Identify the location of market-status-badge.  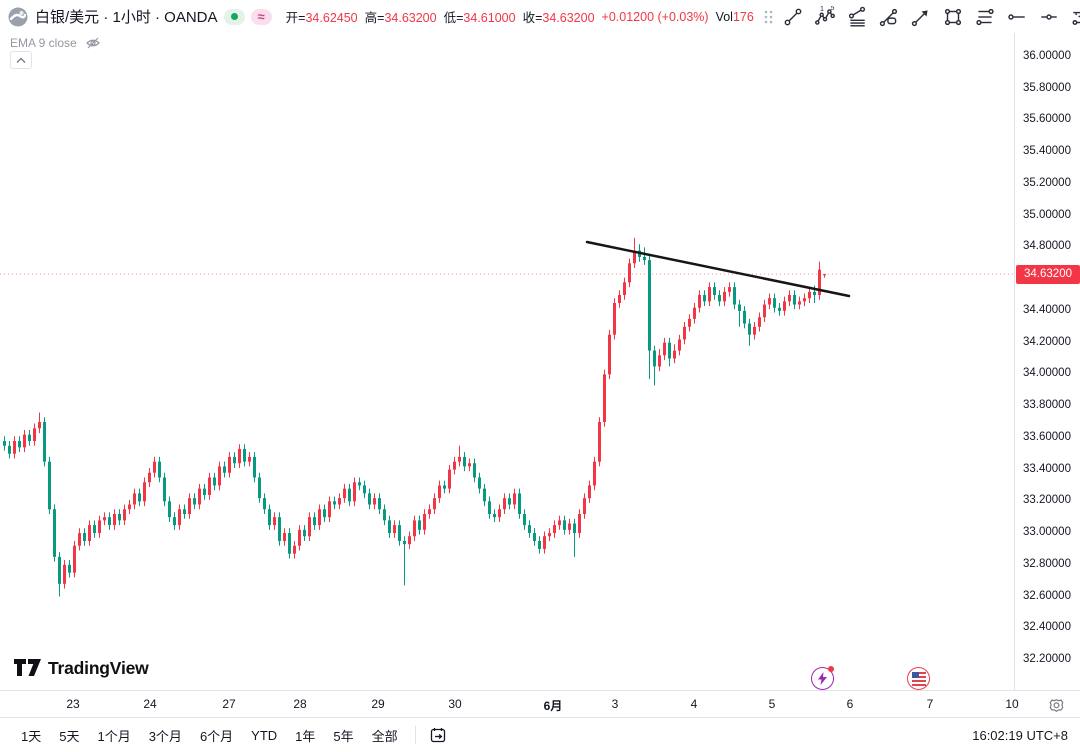
(234, 16).